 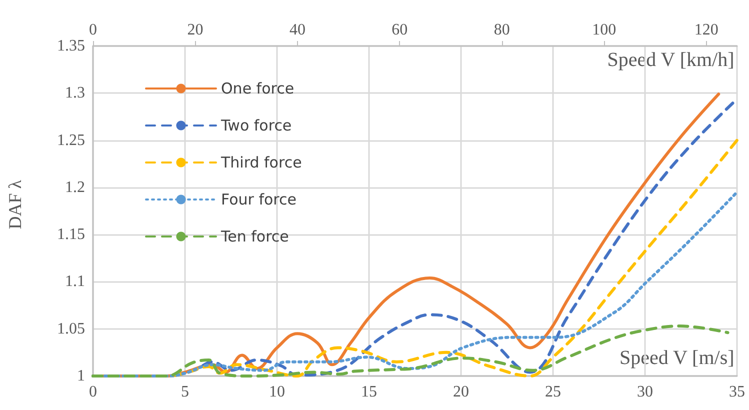 I want to click on x-tick-label: 25, so click(x=553, y=392).